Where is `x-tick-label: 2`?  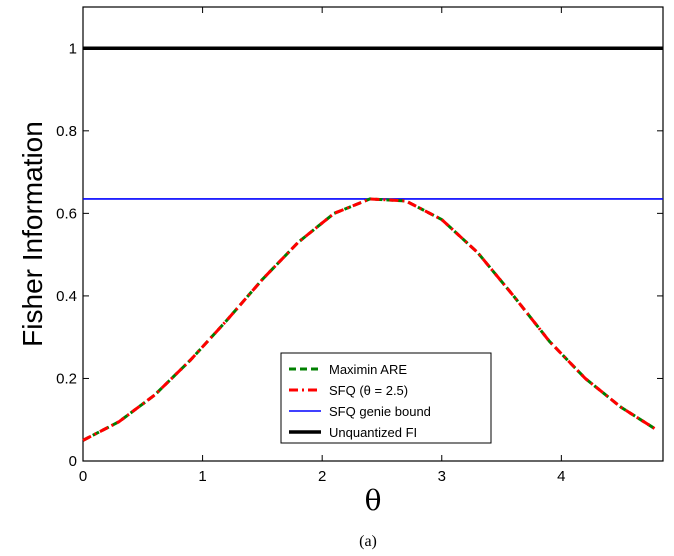 x-tick-label: 2 is located at coordinates (322, 476).